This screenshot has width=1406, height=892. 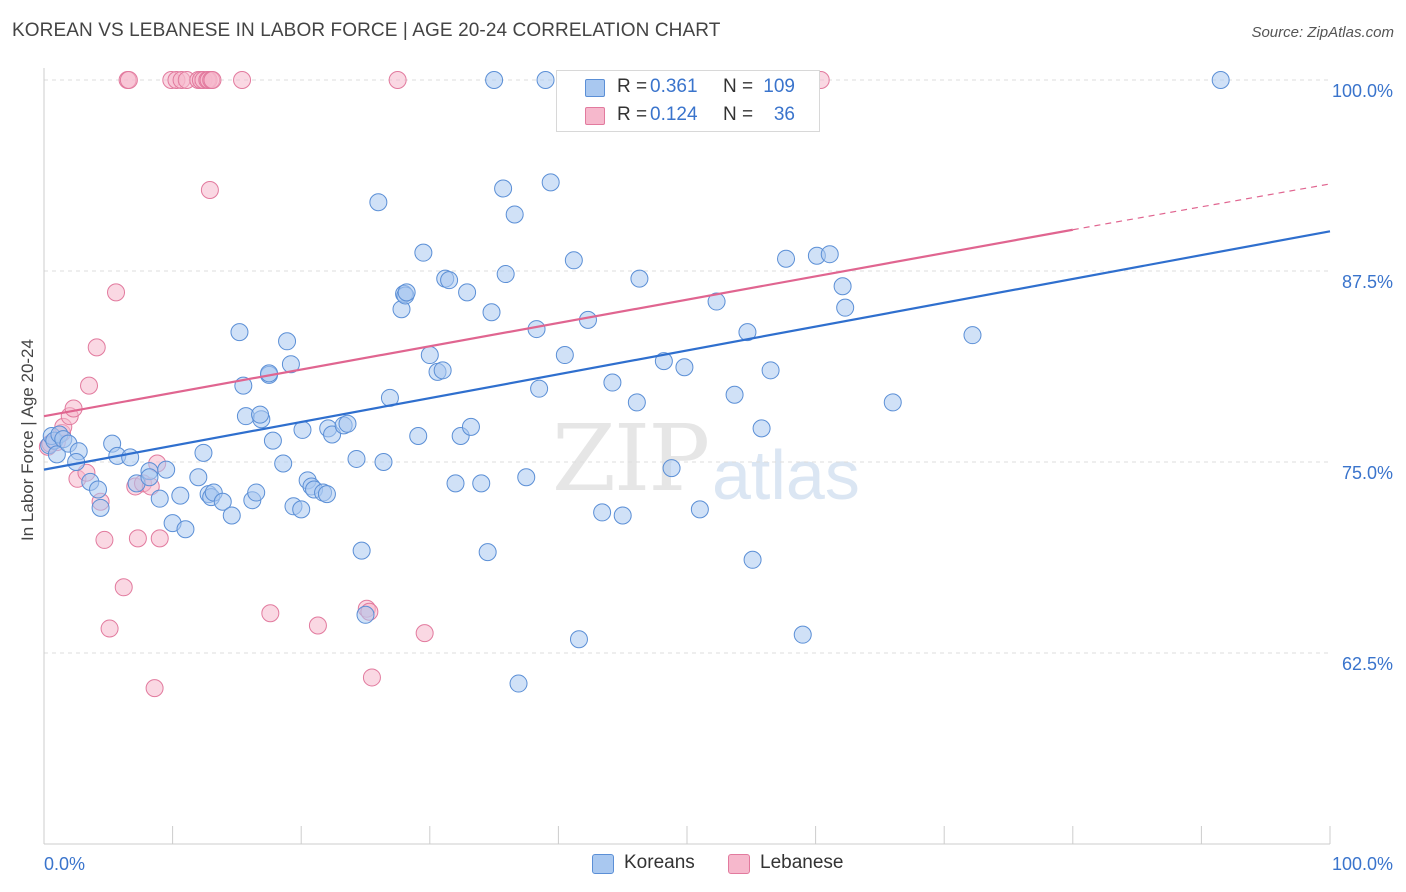 What do you see at coordinates (1367, 282) in the screenshot?
I see `y-tick-label: 87.5%` at bounding box center [1367, 282].